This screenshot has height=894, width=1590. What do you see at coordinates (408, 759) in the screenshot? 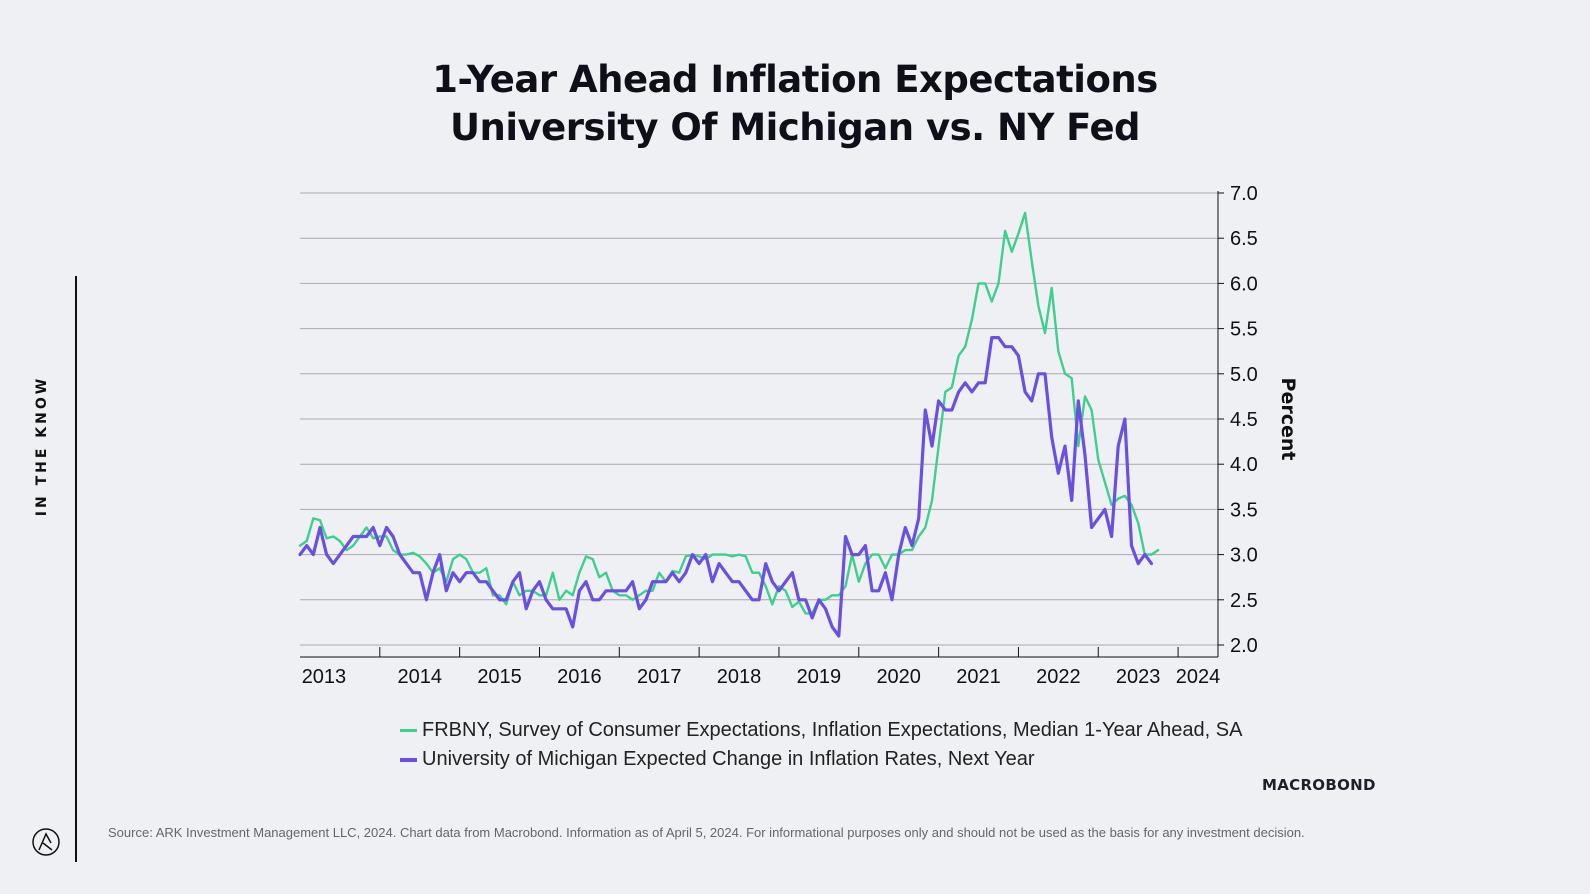
I see `legend-swatch-umich` at bounding box center [408, 759].